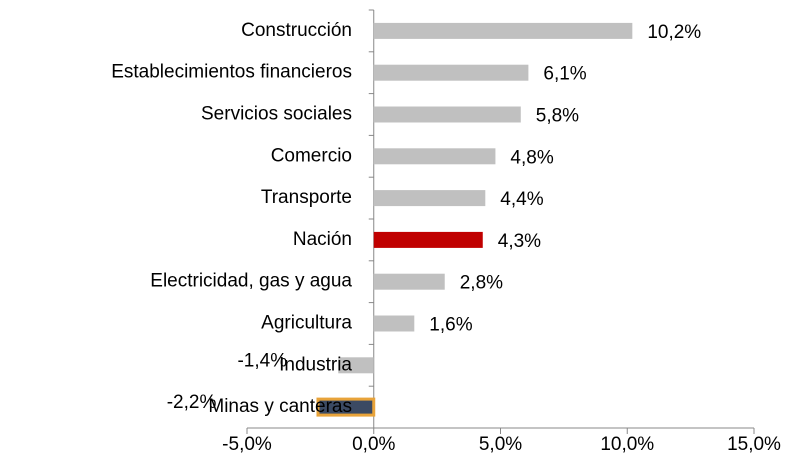 This screenshot has width=794, height=462. I want to click on category-label: Construcción, so click(296, 30).